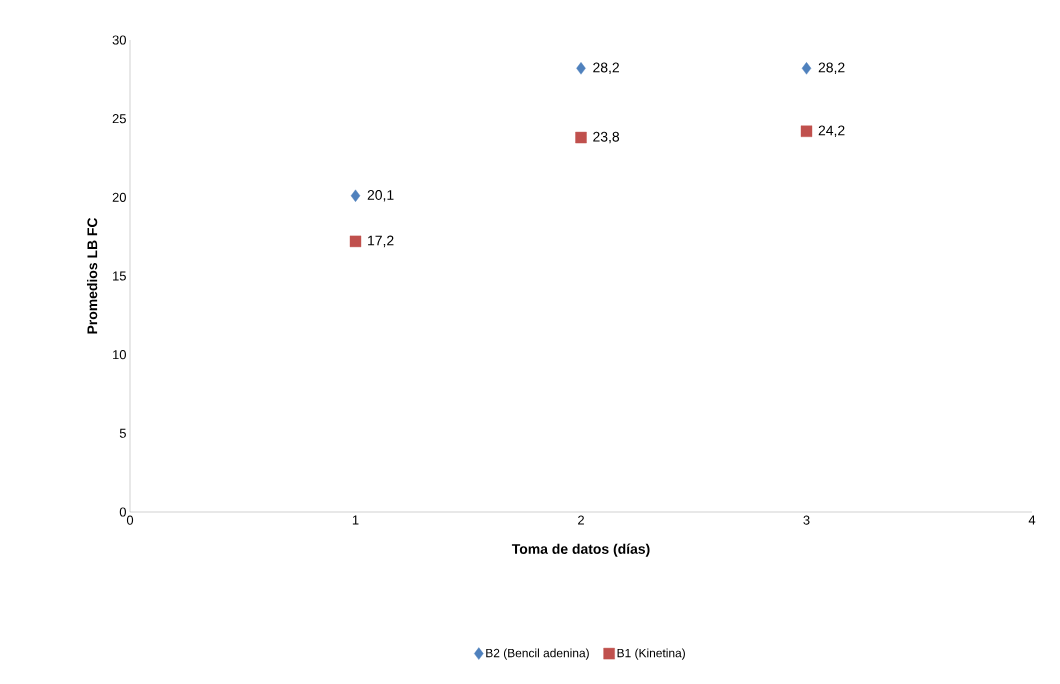  What do you see at coordinates (130, 520) in the screenshot?
I see `x-tick-label: 0` at bounding box center [130, 520].